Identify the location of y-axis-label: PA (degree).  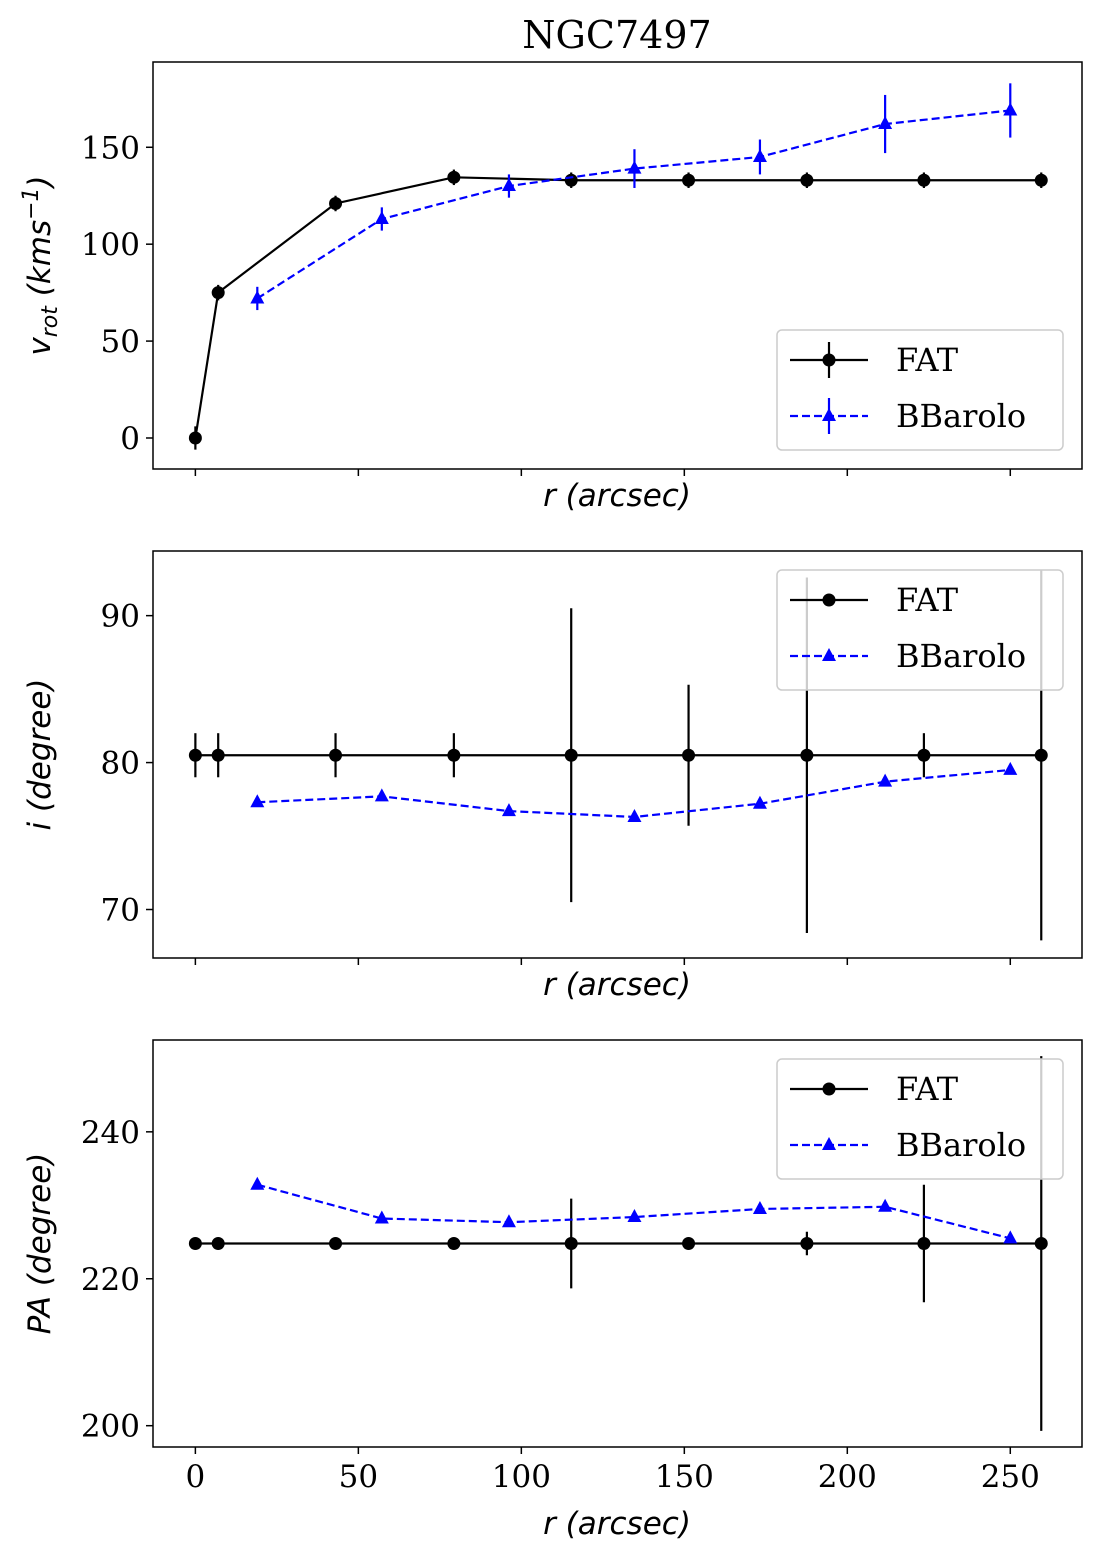
(40, 1244).